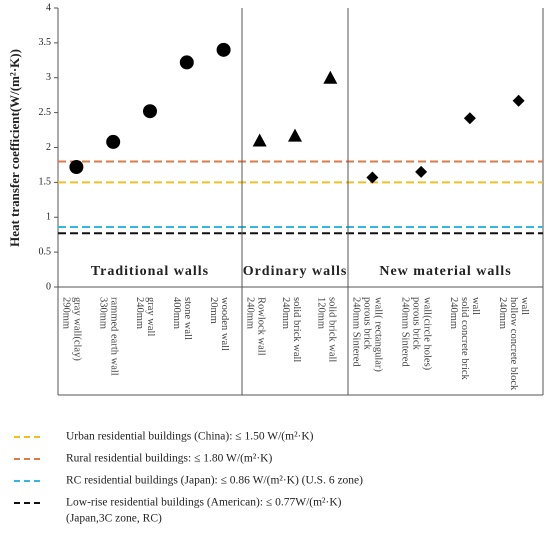 Image resolution: width=550 pixels, height=533 pixels. Describe the element at coordinates (66, 313) in the screenshot. I see `x-tick-label: 290mm` at that location.